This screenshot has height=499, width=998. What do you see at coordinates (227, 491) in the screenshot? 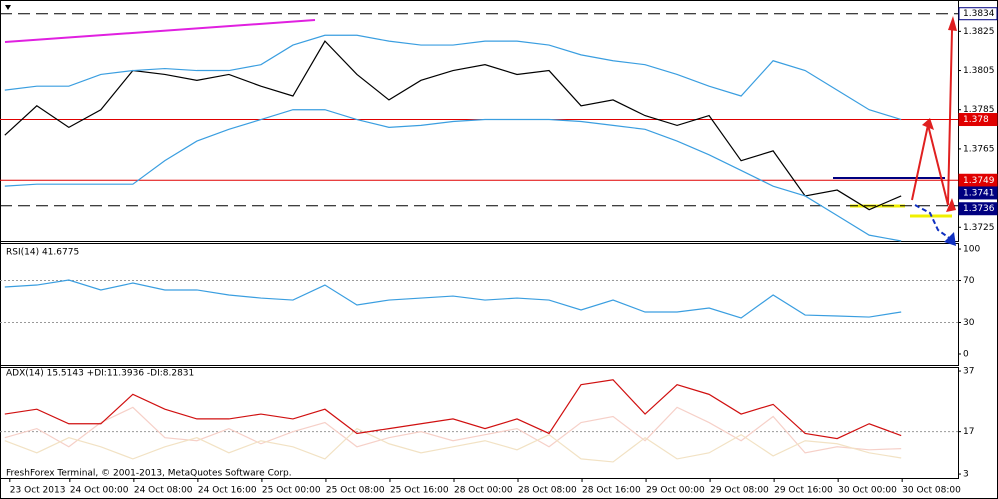
I see `x-tick-label: 24 Oct 16:00` at bounding box center [227, 491].